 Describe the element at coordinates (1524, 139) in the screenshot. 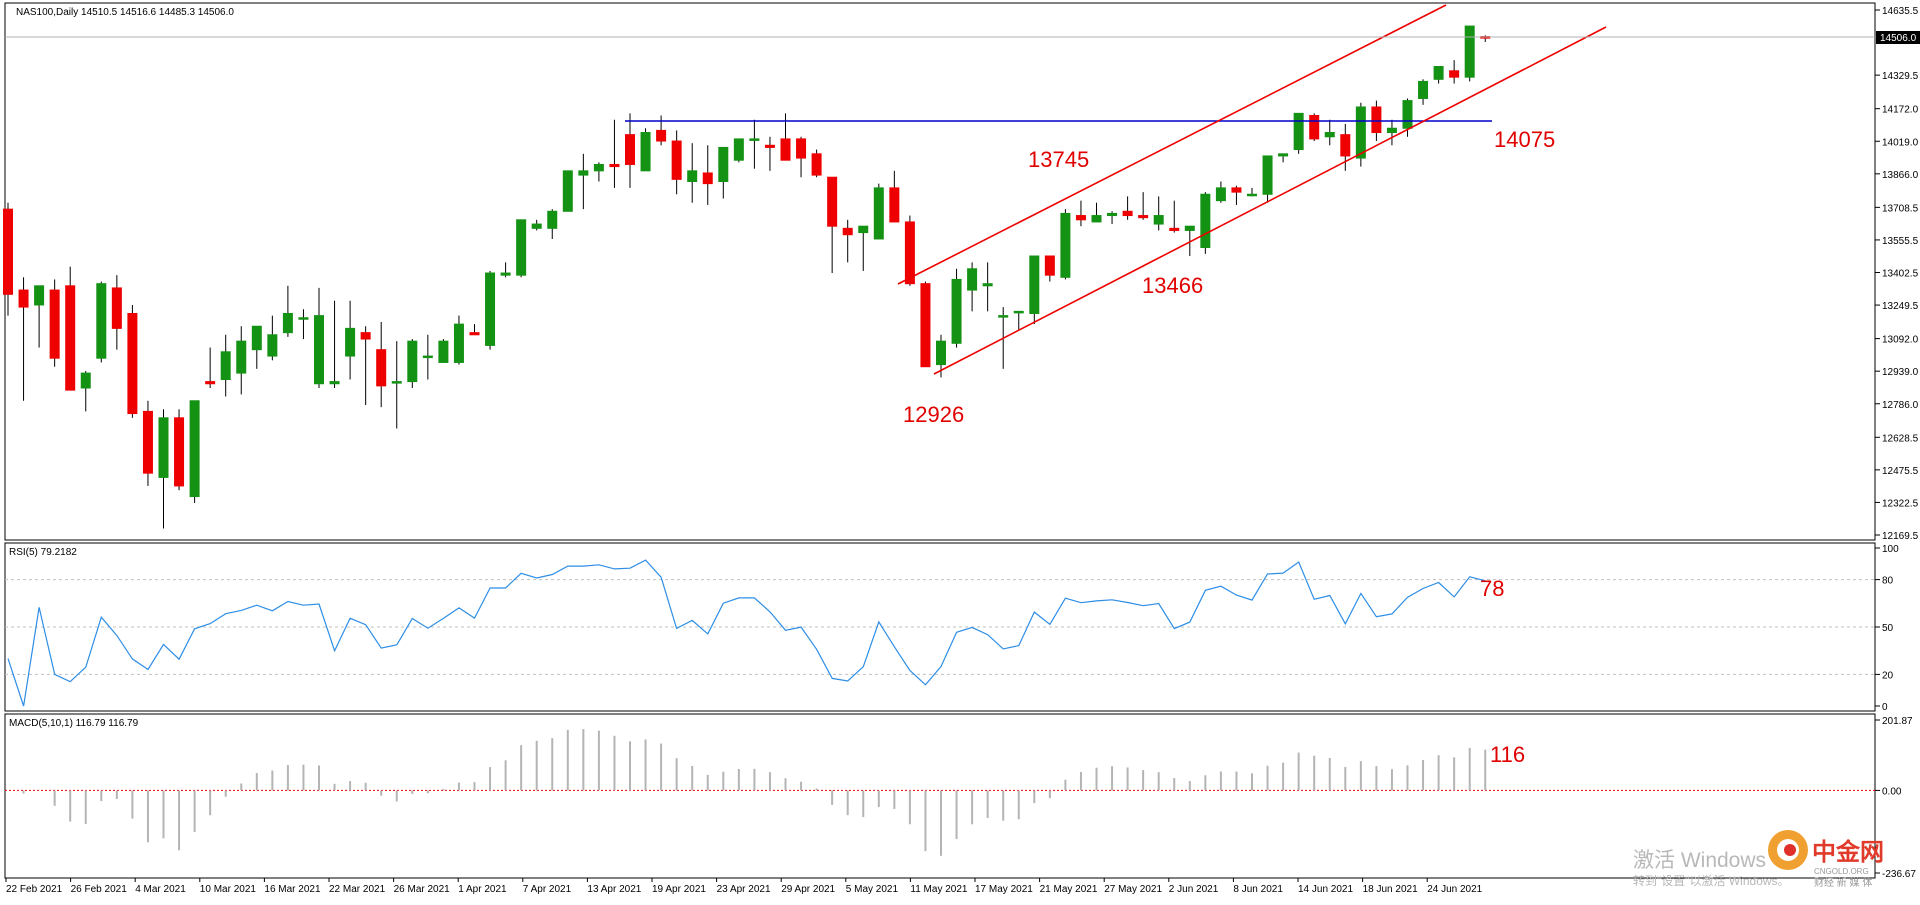

I see `annotation-resistance: 14075` at that location.